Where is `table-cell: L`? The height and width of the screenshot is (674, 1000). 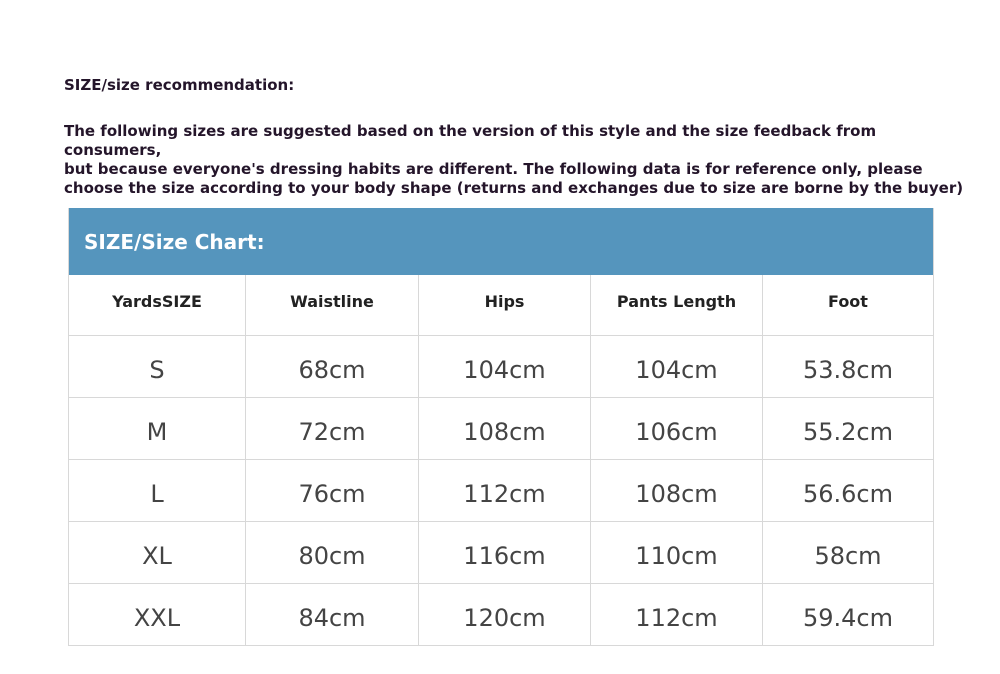
table-cell: L is located at coordinates (157, 493).